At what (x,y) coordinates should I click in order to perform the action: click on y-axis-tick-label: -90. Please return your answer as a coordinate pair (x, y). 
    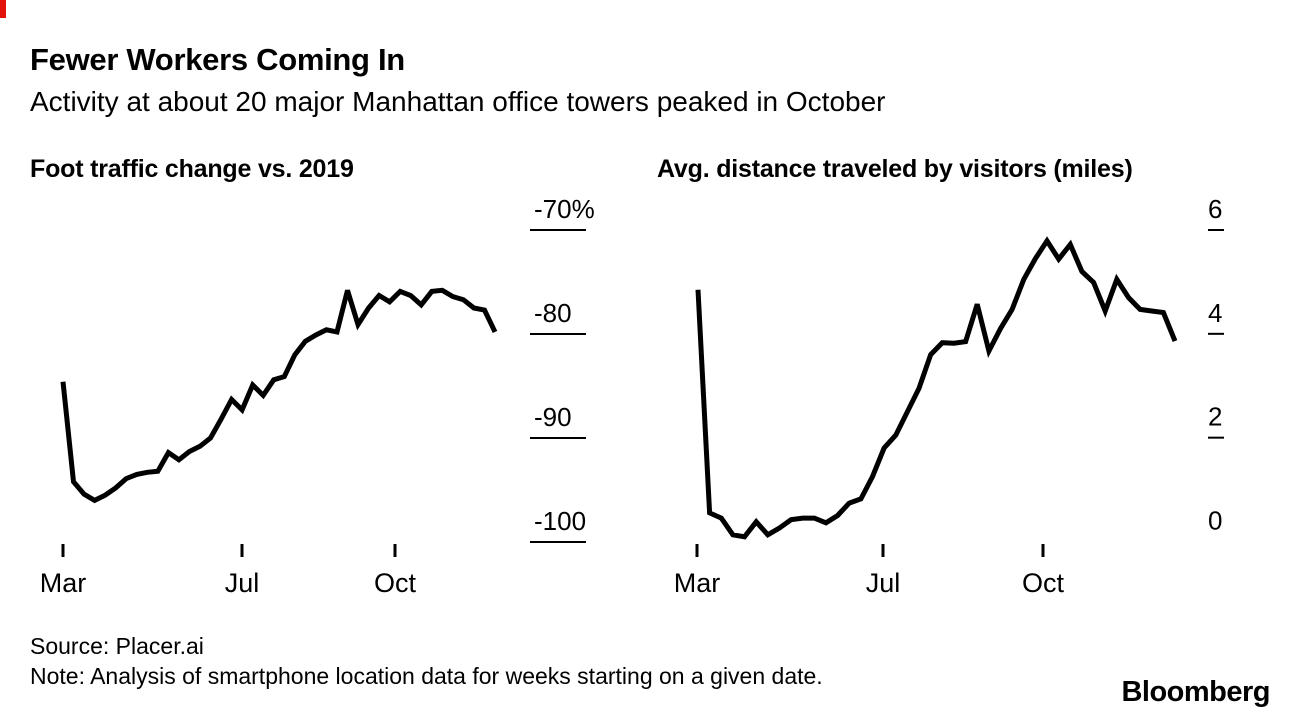
    Looking at the image, I should click on (553, 417).